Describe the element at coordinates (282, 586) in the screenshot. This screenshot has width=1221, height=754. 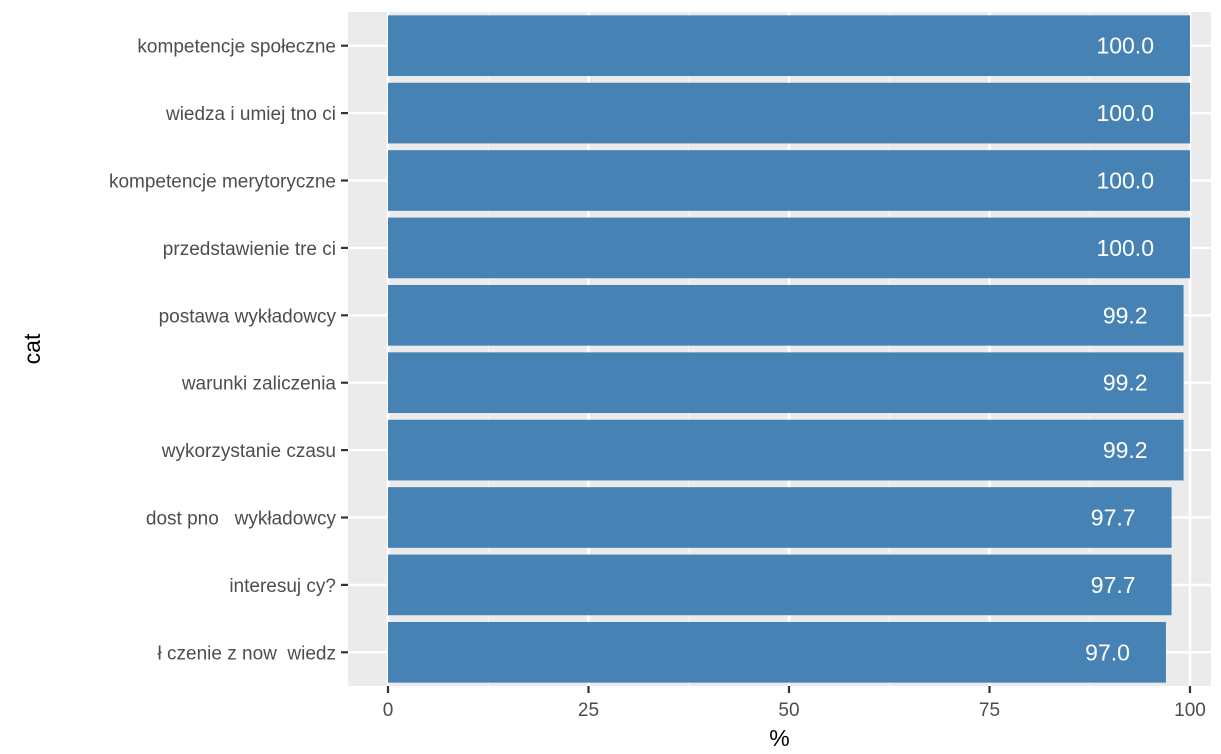
I see `y-tick-label: interesuj cy?` at that location.